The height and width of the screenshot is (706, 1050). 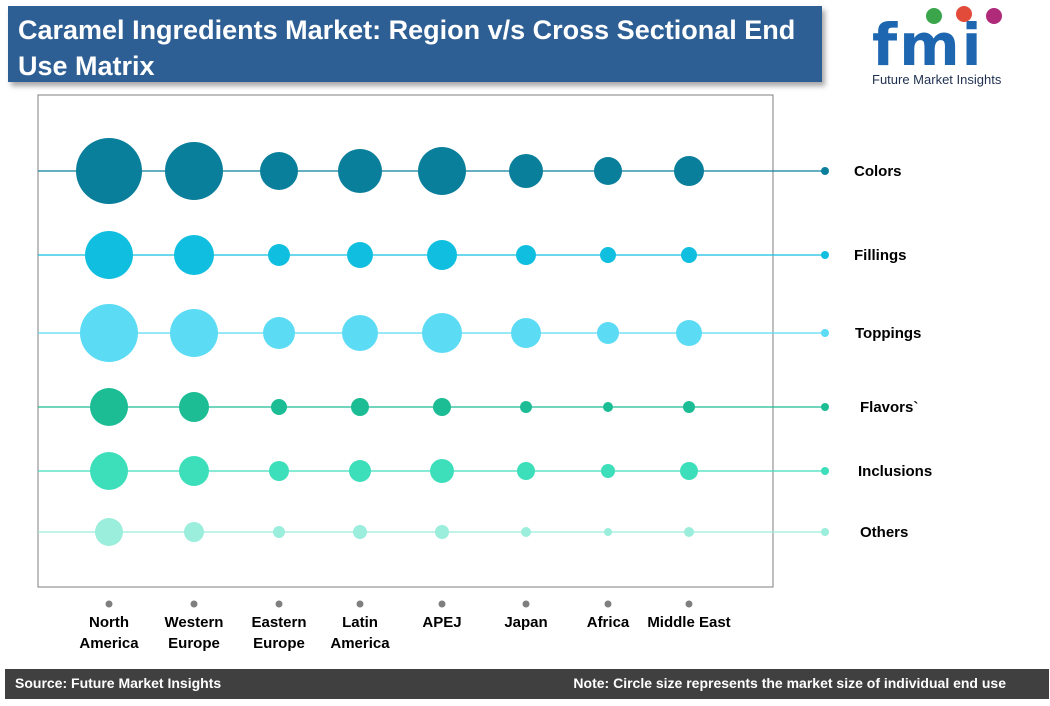 What do you see at coordinates (928, 45) in the screenshot?
I see `logo-letters: fmi` at bounding box center [928, 45].